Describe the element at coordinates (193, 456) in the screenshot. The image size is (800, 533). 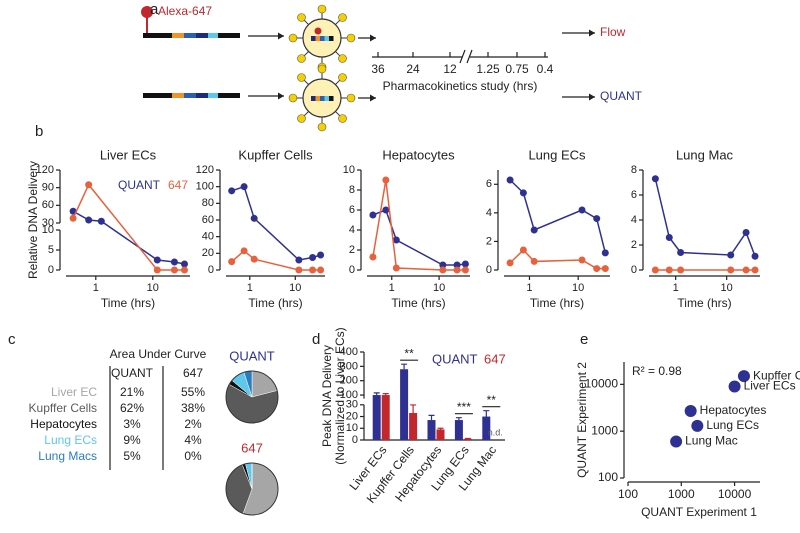
I see `table-value: 0%` at that location.